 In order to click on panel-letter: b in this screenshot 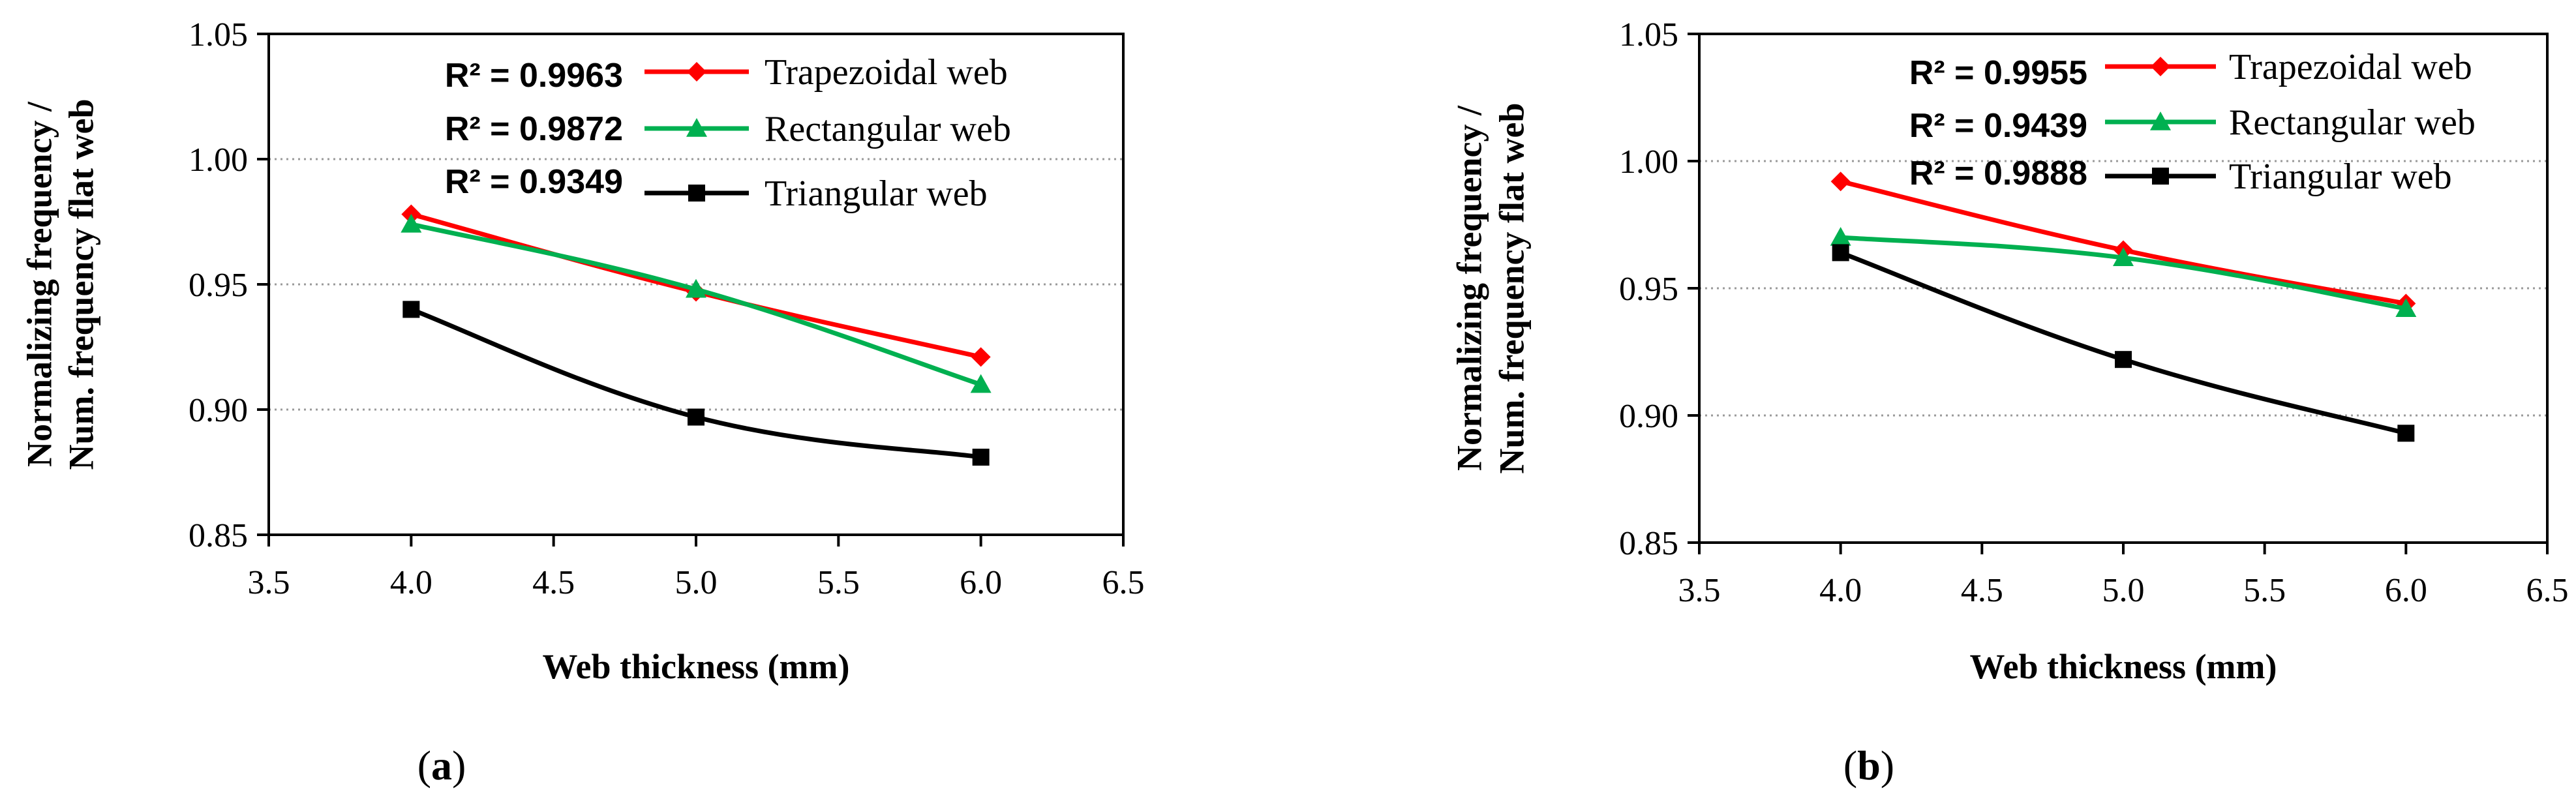, I will do `click(1869, 765)`.